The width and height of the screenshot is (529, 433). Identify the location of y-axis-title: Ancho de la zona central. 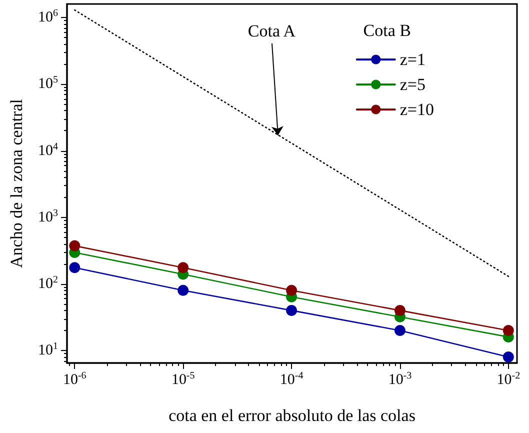
(16, 183).